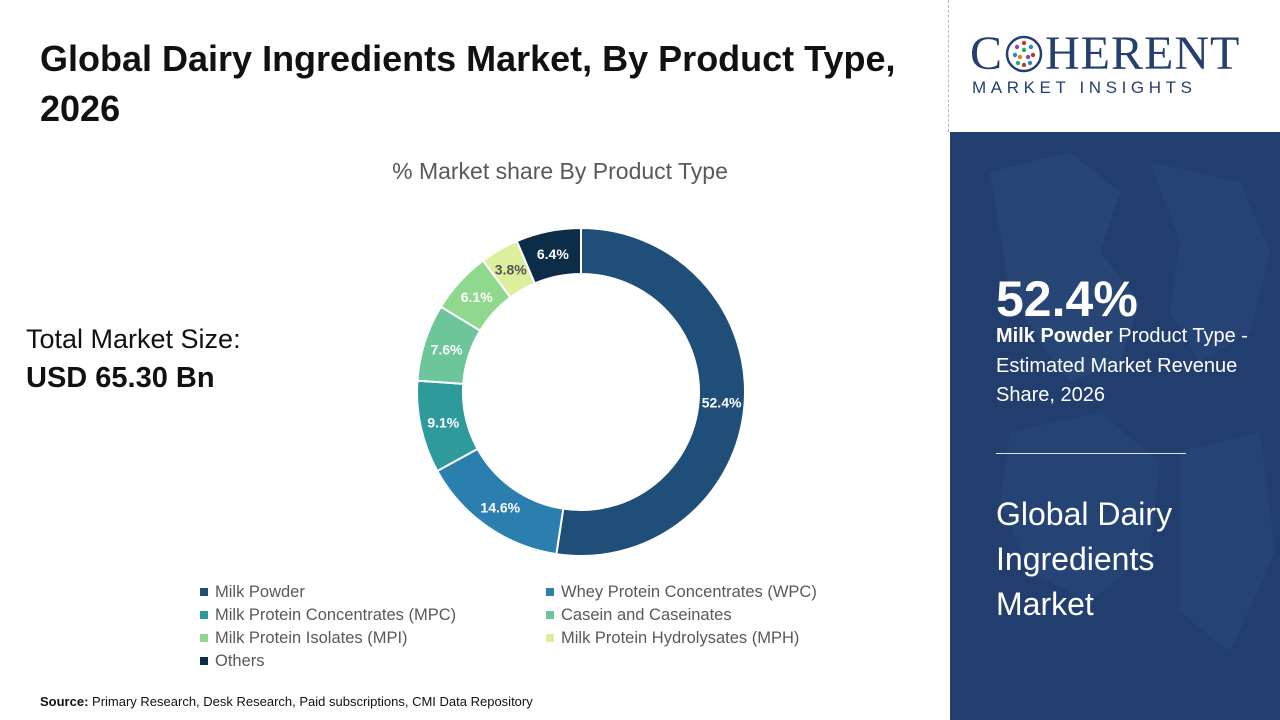 The width and height of the screenshot is (1280, 720). I want to click on legend-item: Milk Protein Isolates (MPI), so click(373, 638).